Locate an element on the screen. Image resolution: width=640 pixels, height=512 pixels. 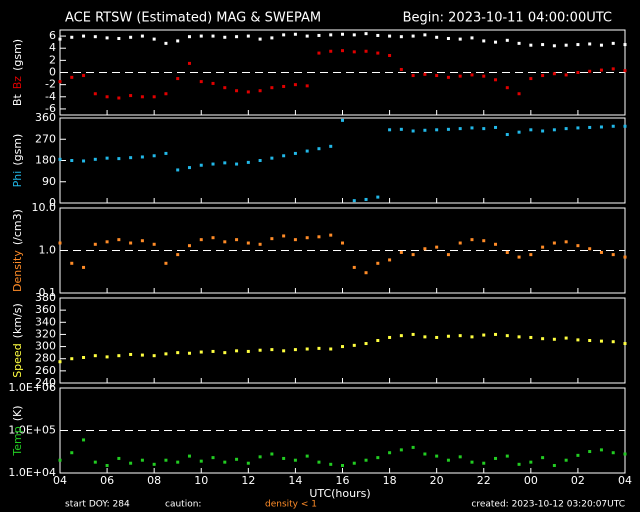
y-tick-label: 300 is located at coordinates (45, 346).